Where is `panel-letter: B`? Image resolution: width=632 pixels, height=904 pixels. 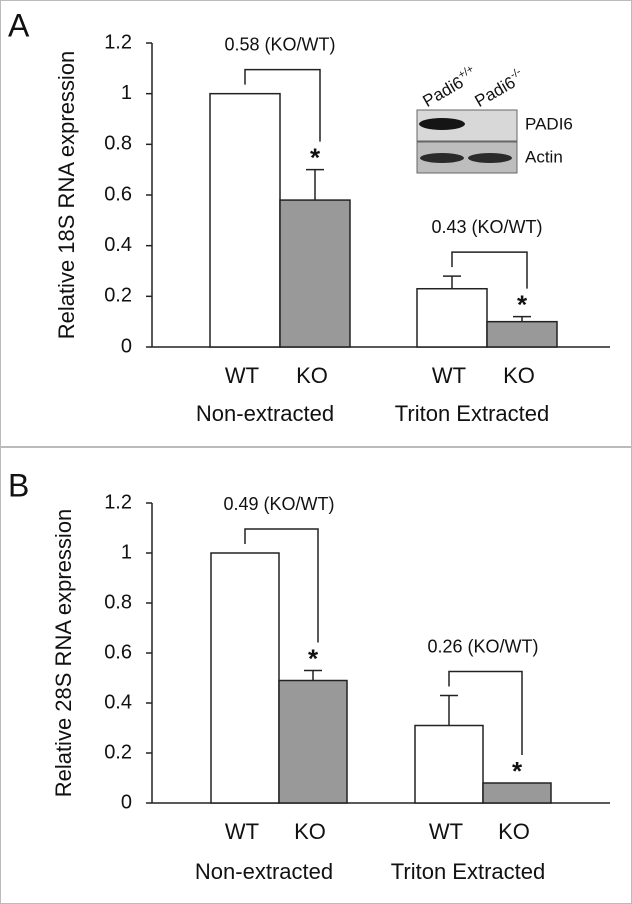 panel-letter: B is located at coordinates (18, 485).